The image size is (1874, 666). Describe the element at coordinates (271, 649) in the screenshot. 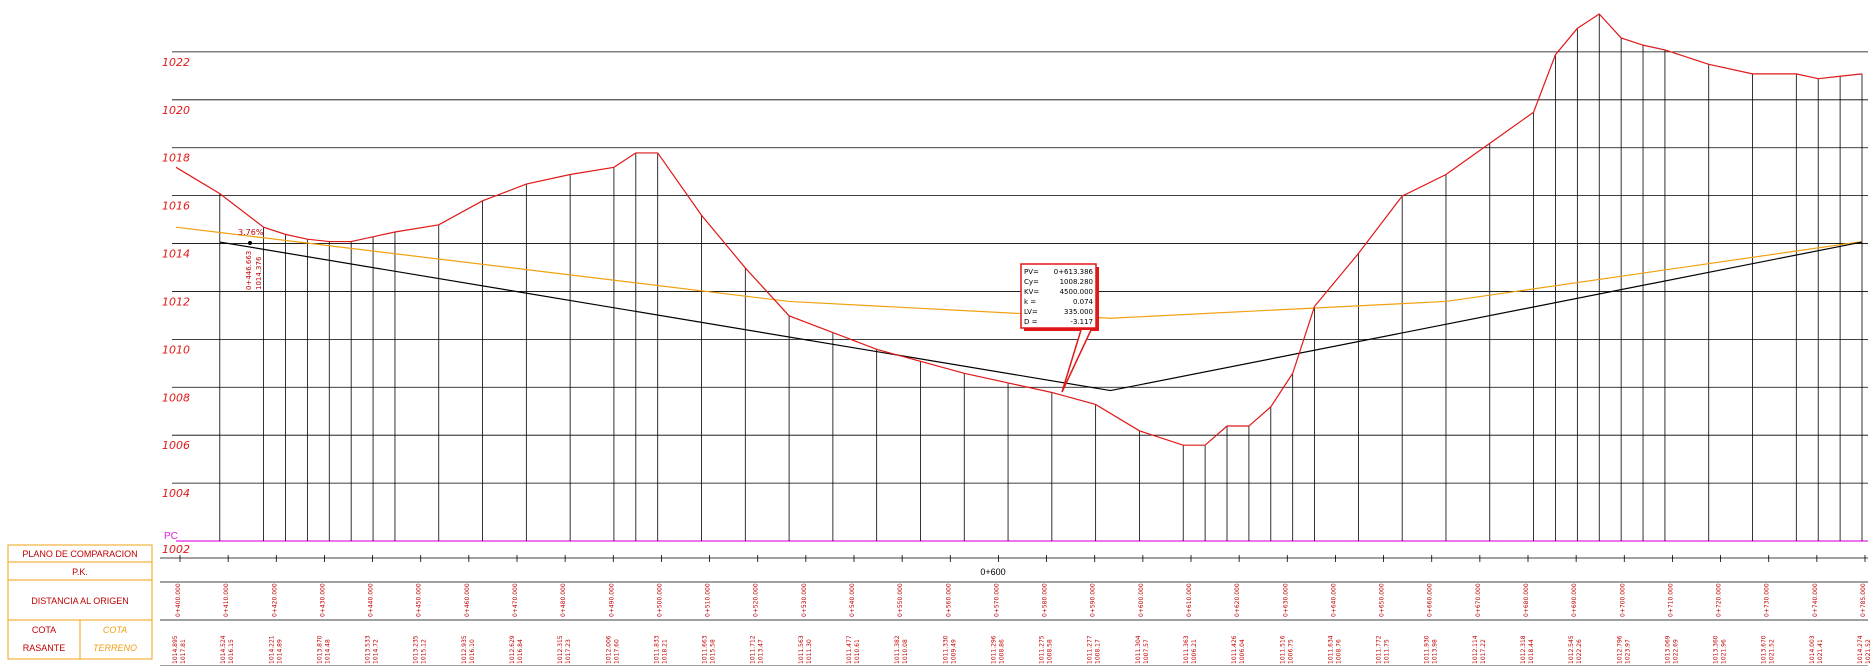

I see `station-rasante-label: 1014.221` at that location.